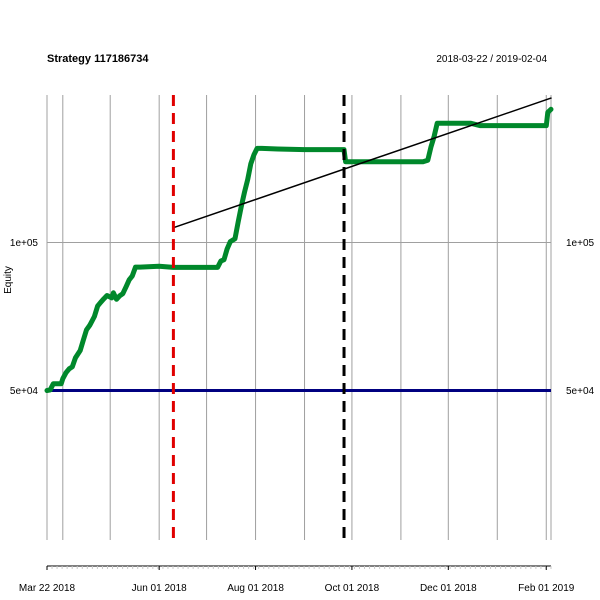 The image size is (600, 600). What do you see at coordinates (24, 243) in the screenshot?
I see `y-tick-label-left: 1e+05` at bounding box center [24, 243].